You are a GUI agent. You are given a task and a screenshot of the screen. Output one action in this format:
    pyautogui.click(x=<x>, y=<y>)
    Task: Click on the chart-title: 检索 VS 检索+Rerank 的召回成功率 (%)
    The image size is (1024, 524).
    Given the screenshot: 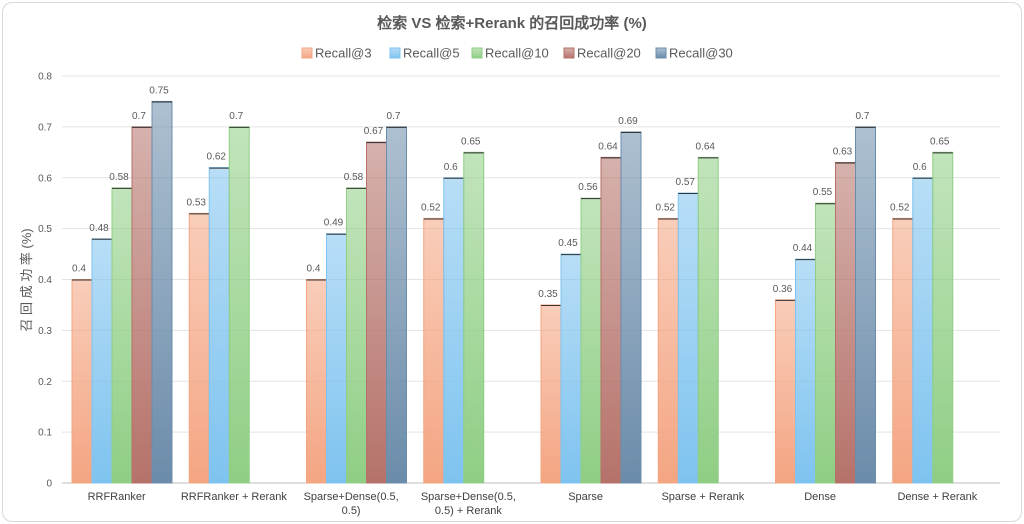 What is the action you would take?
    pyautogui.click(x=512, y=23)
    